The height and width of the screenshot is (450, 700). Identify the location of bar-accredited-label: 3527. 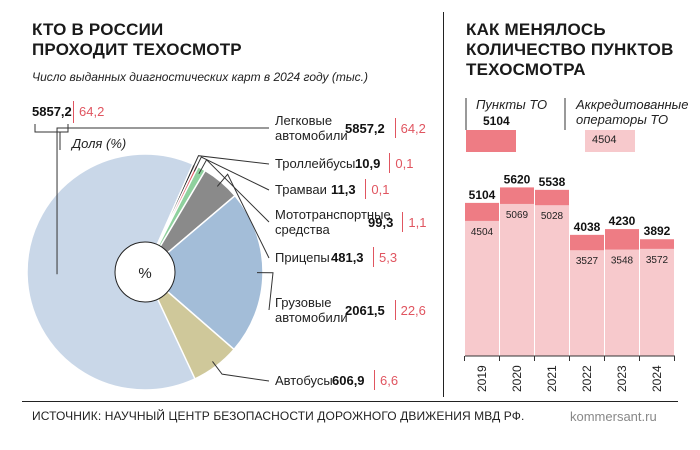
(587, 261).